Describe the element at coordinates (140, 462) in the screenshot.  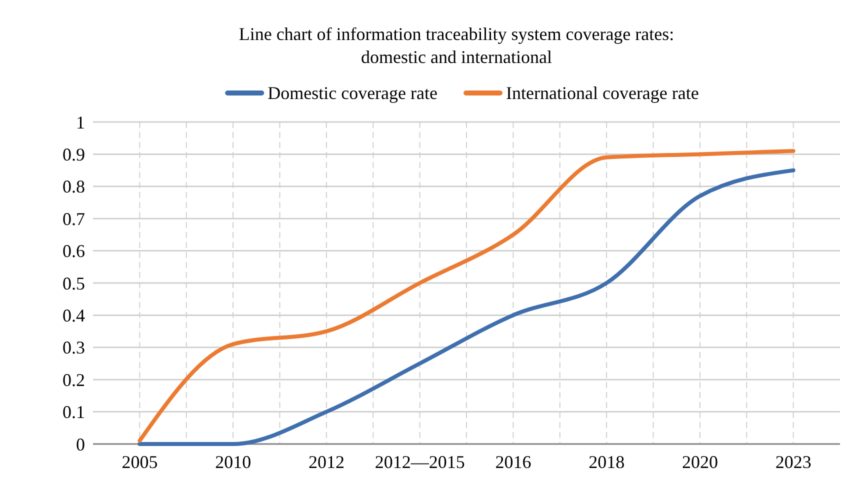
I see `x-tick-label: 2005` at that location.